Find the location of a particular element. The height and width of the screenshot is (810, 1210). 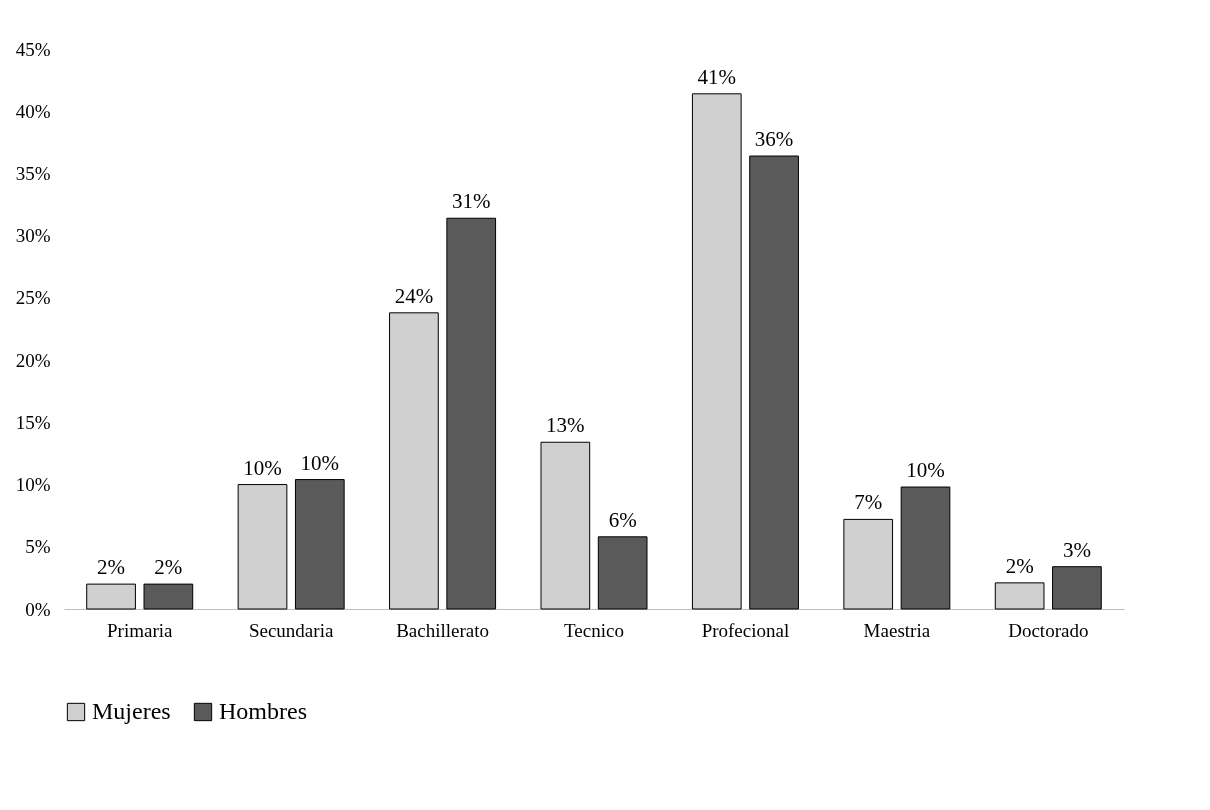

data-label: 6% is located at coordinates (622, 519).